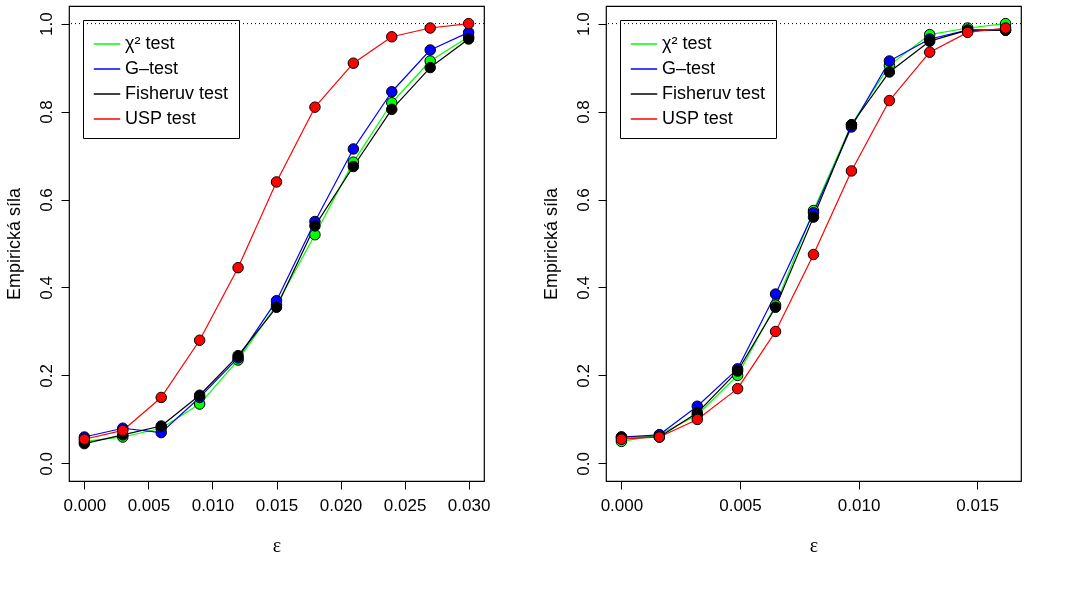  I want to click on x-tick-label: 0.025, so click(405, 505).